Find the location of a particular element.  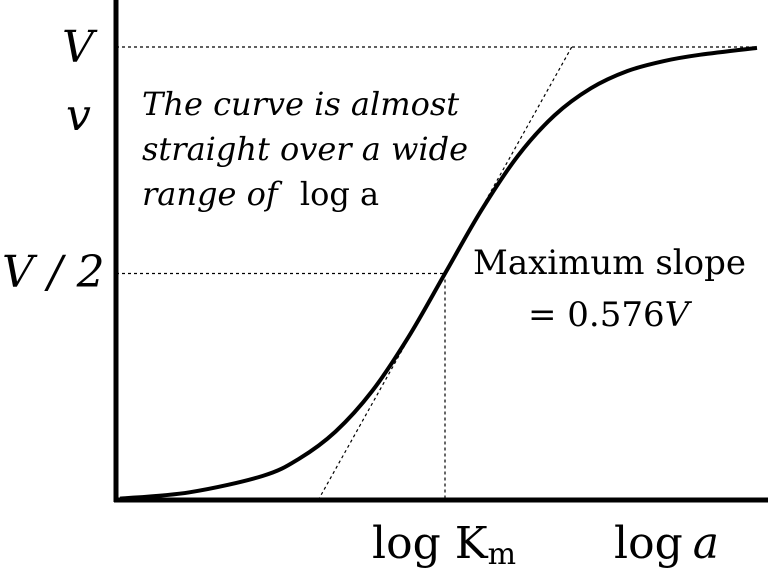

y-tick-v-half: V / 2 is located at coordinates (53, 272).